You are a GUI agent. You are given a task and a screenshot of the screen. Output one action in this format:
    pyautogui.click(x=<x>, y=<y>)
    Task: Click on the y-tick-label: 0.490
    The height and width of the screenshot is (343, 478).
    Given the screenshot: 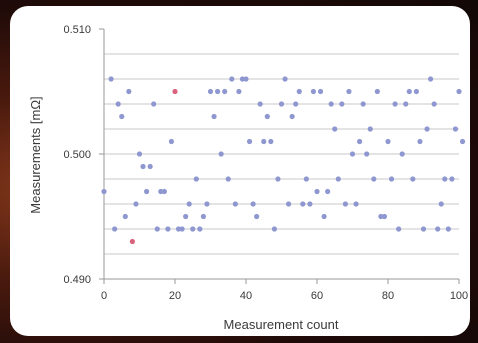 What is the action you would take?
    pyautogui.click(x=77, y=280)
    